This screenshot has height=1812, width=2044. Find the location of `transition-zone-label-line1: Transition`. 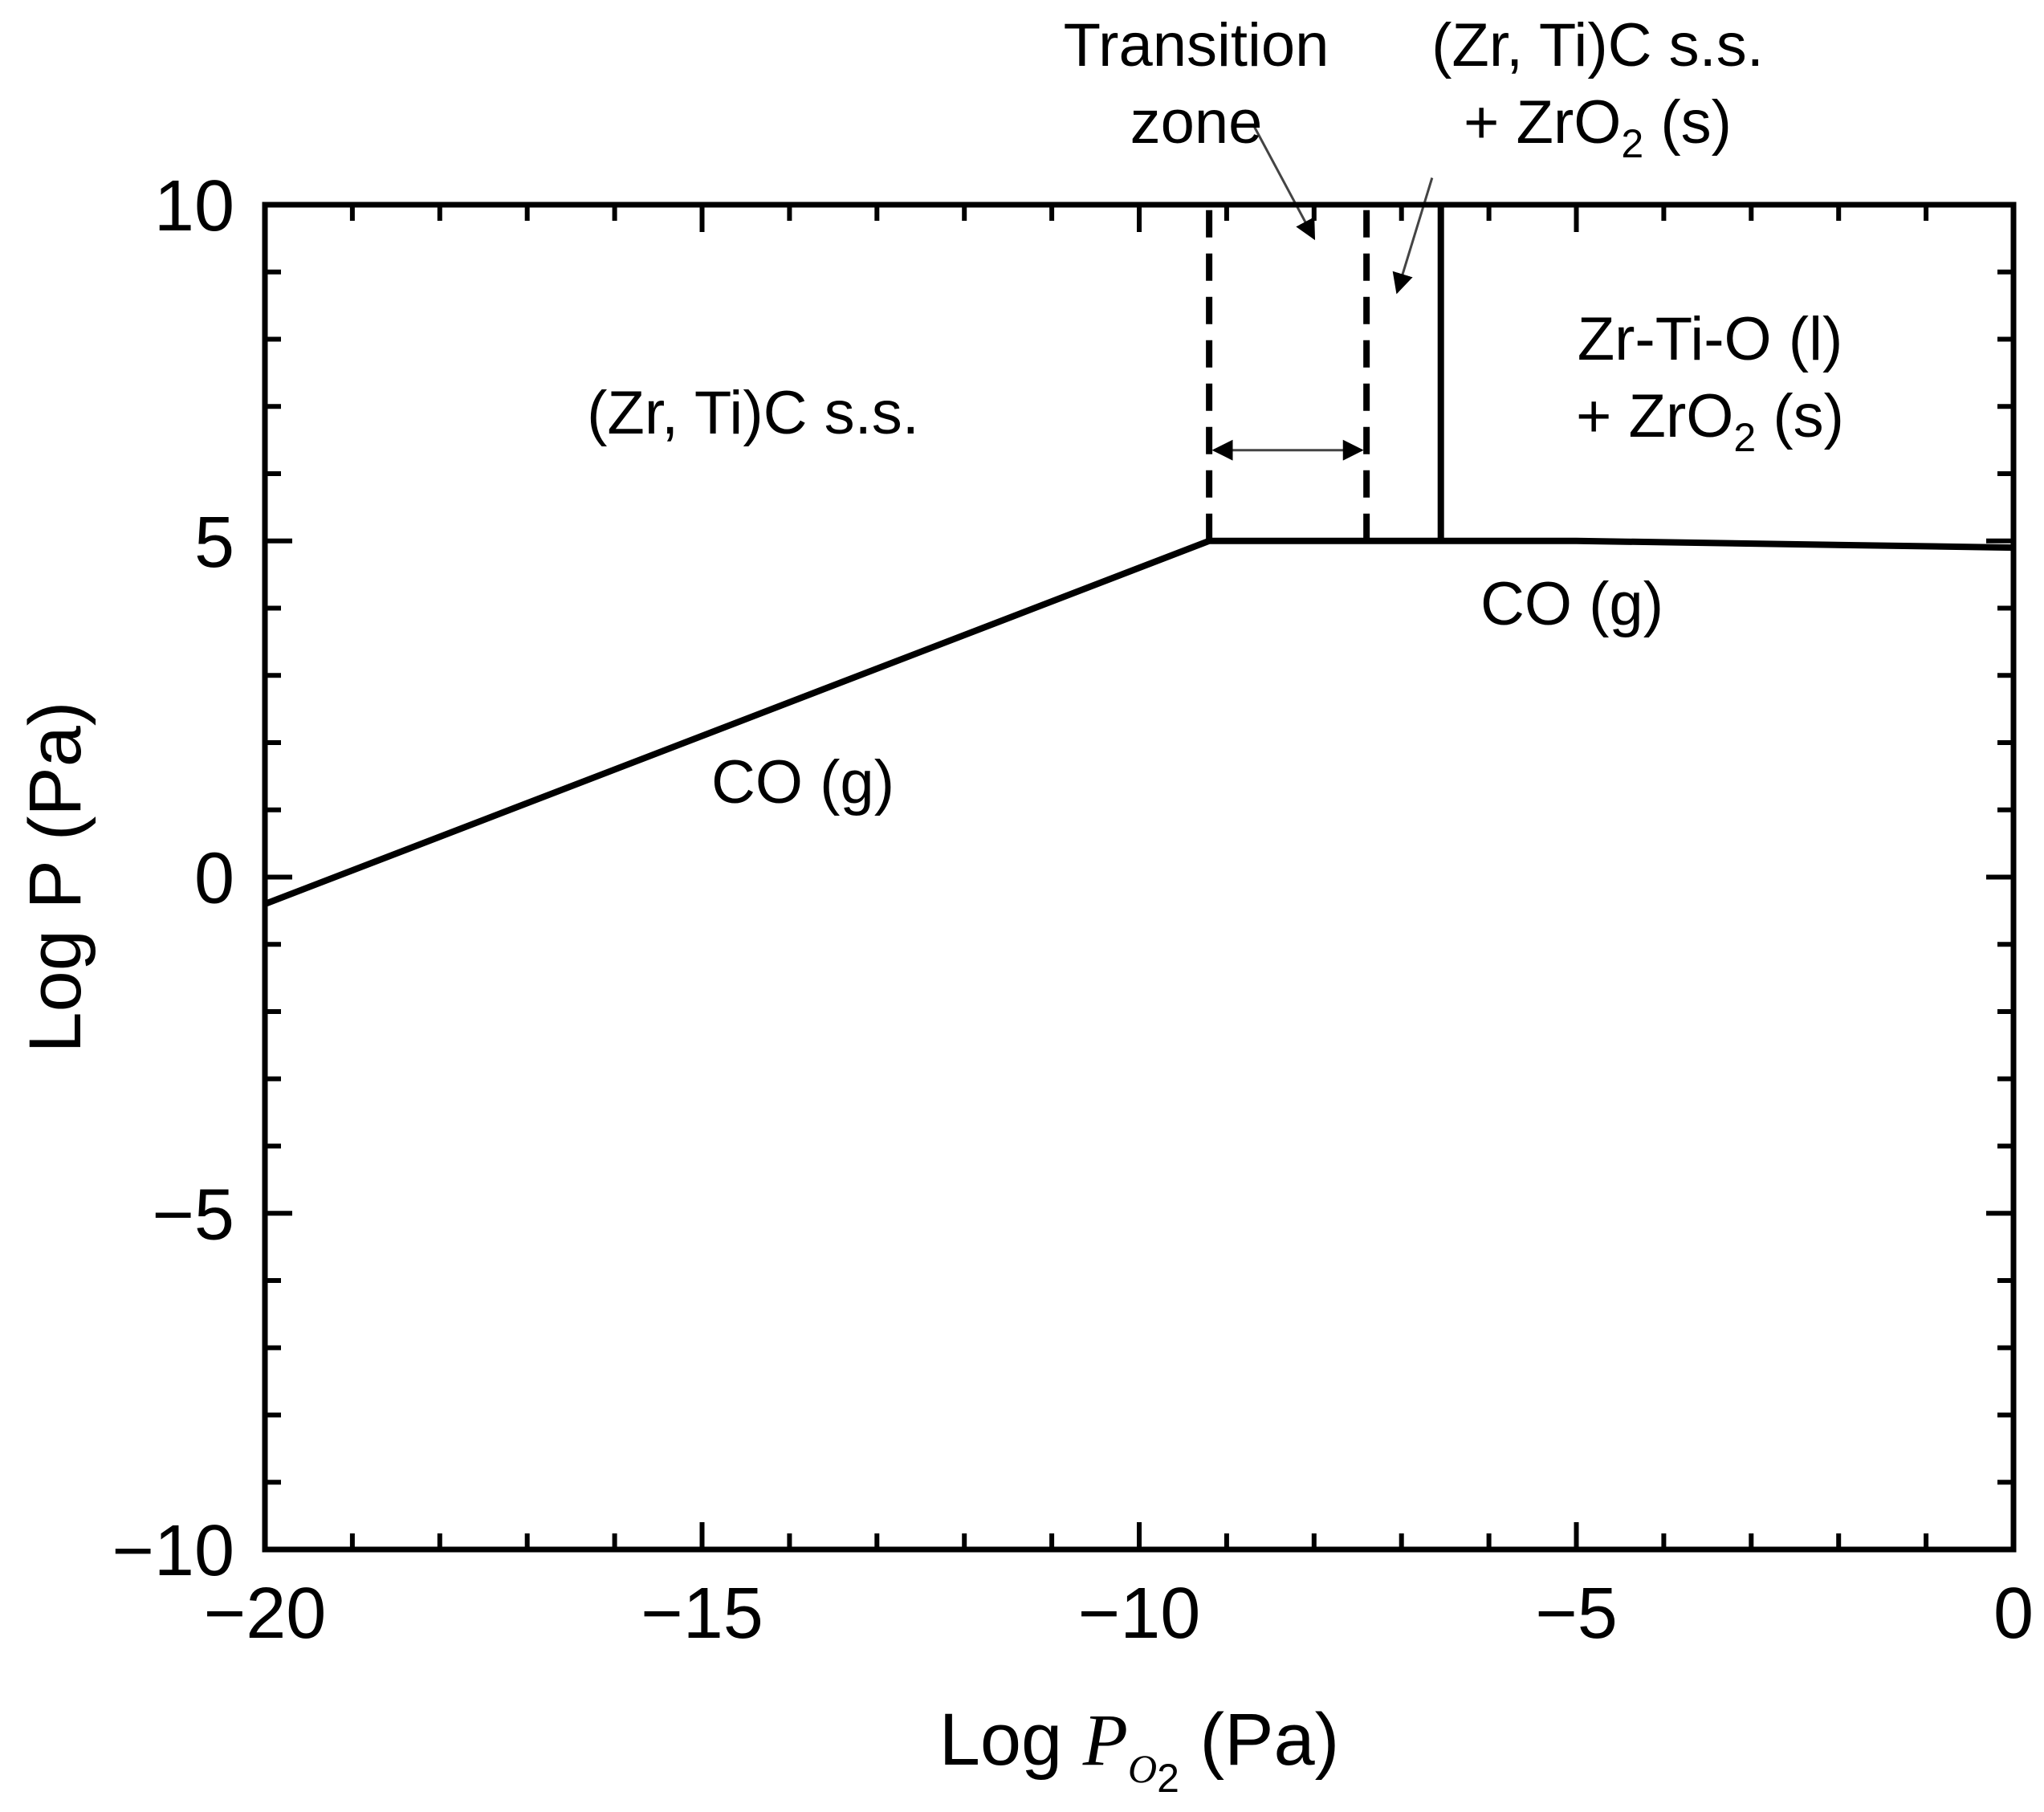

transition-zone-label-line1: Transition is located at coordinates (1196, 45).